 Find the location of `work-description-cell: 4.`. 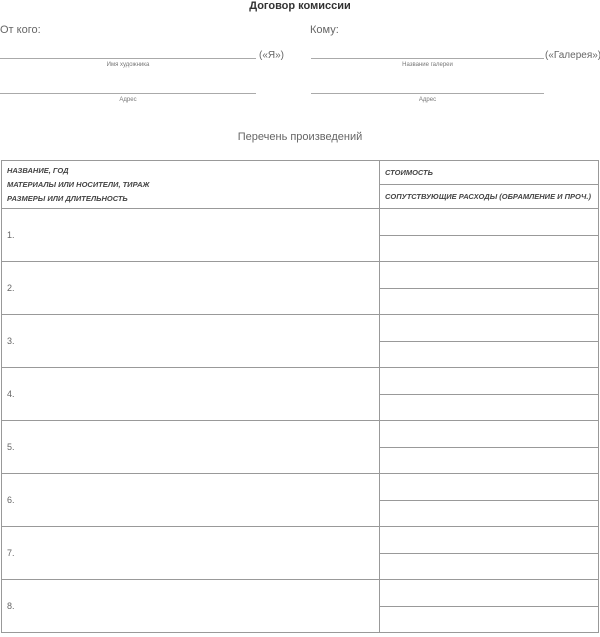

work-description-cell: 4. is located at coordinates (190, 394).